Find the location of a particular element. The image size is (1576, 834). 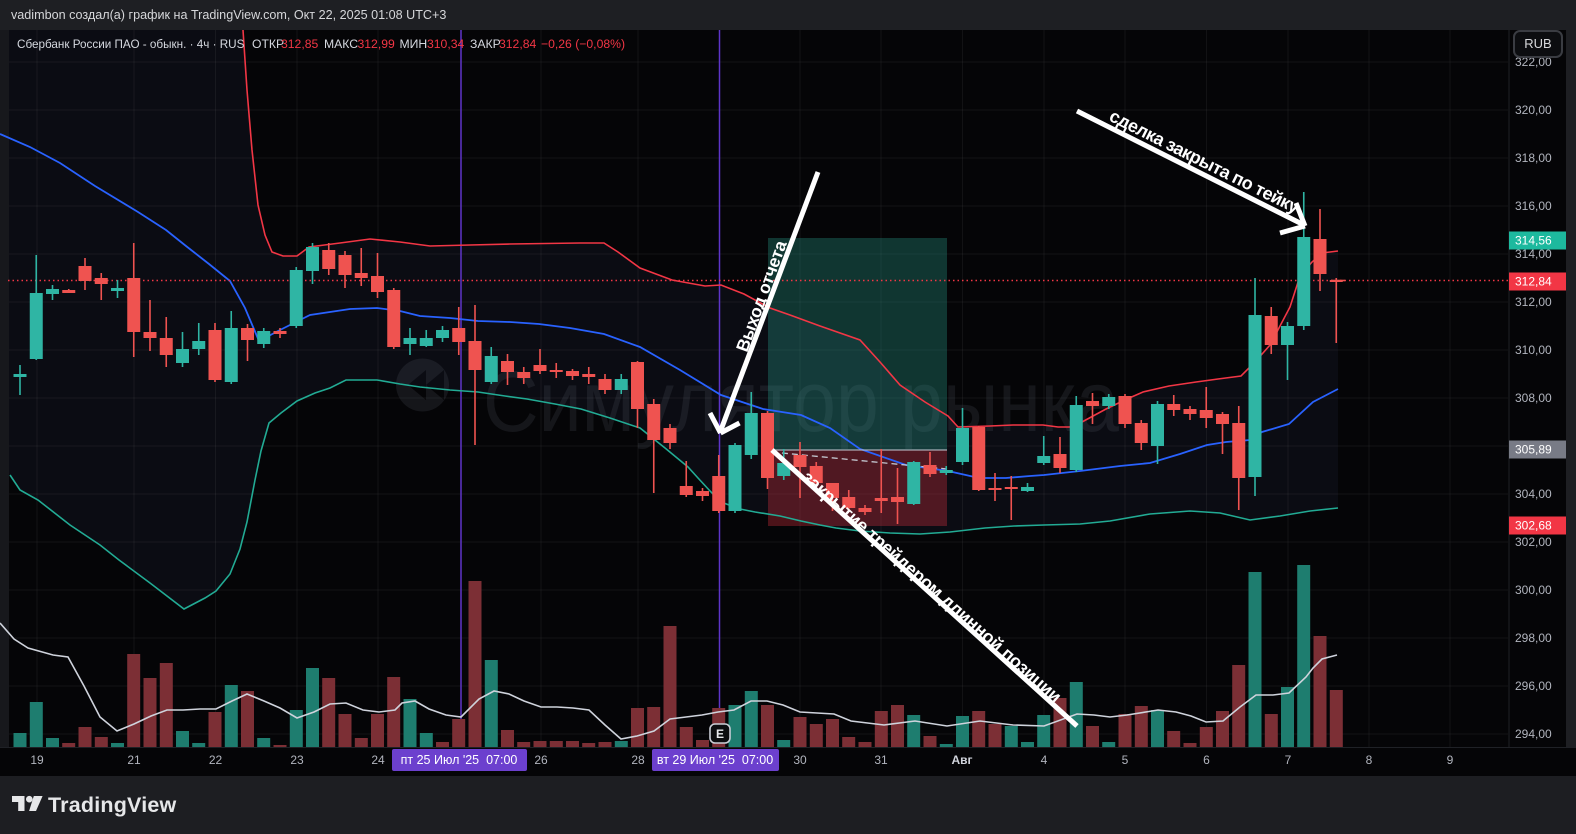

svg-text: 30 is located at coordinates (800, 760).